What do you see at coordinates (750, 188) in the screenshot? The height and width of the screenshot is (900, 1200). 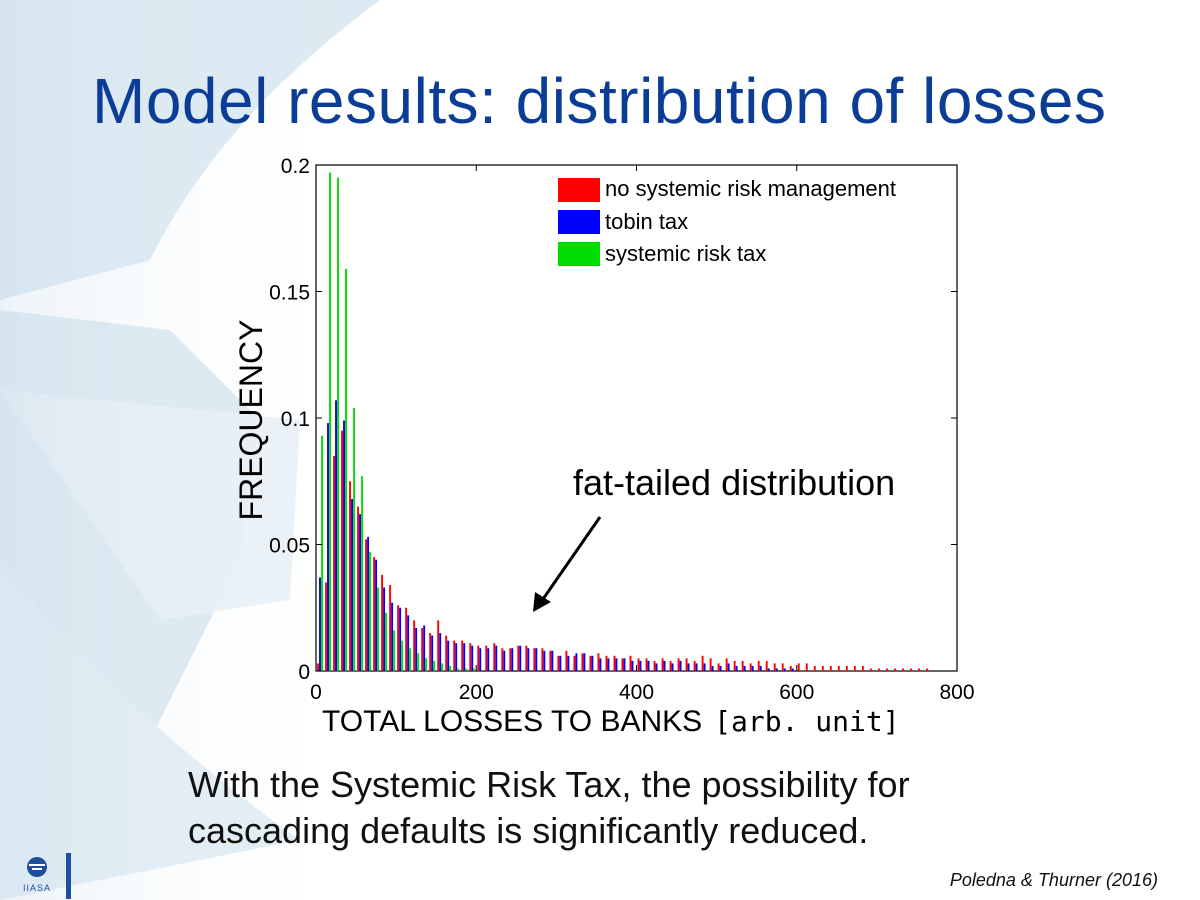 I see `legend-label-no-management: no systemic risk management` at bounding box center [750, 188].